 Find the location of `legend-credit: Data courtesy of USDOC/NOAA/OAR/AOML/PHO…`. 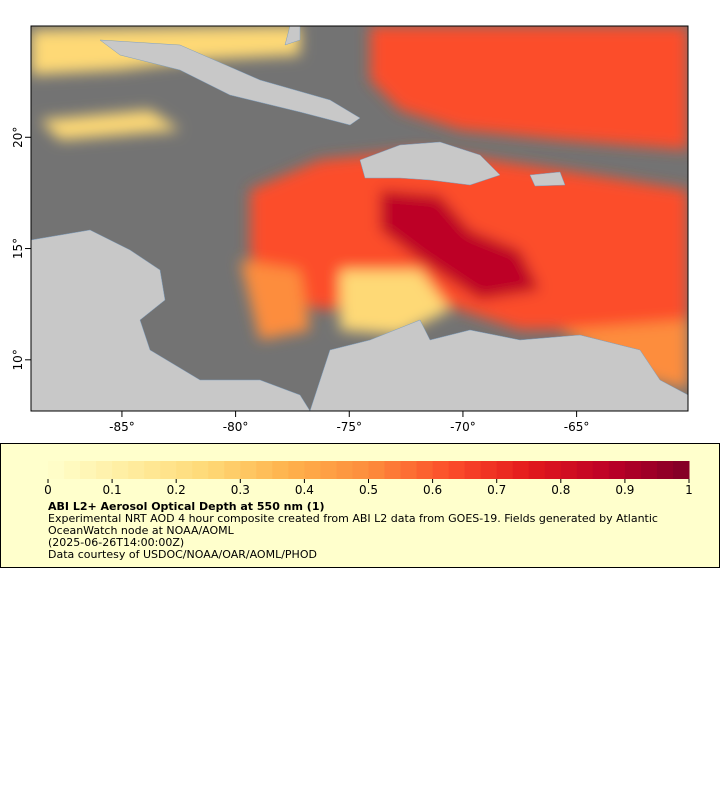

legend-credit: Data courtesy of USDOC/NOAA/OAR/AOML/PHO… is located at coordinates (182, 554).